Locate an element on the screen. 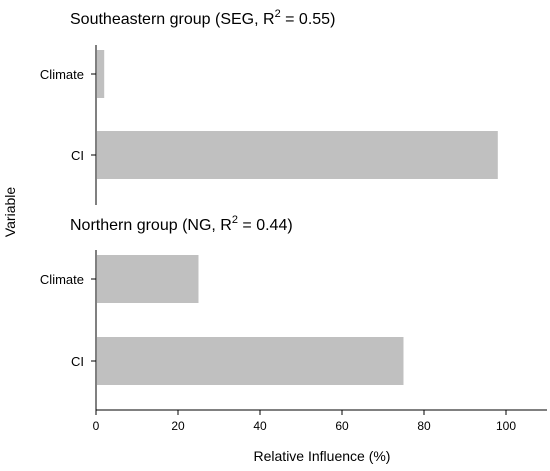  panel-title-ng-superscript: 2 is located at coordinates (235, 220).